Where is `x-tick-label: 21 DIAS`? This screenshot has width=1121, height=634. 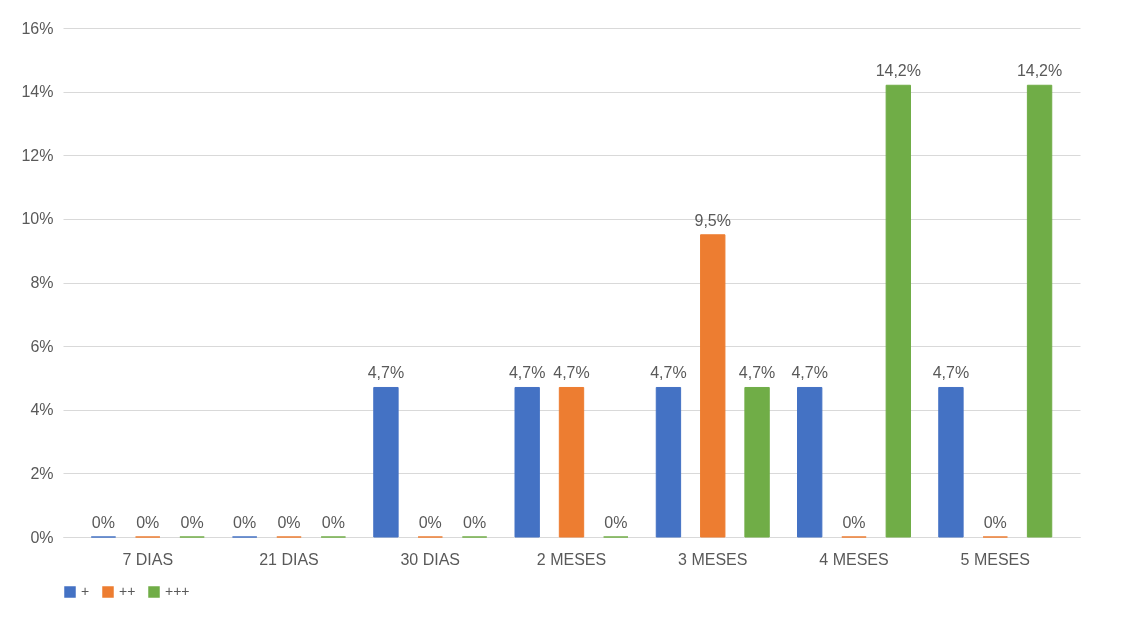
x-tick-label: 21 DIAS is located at coordinates (289, 559).